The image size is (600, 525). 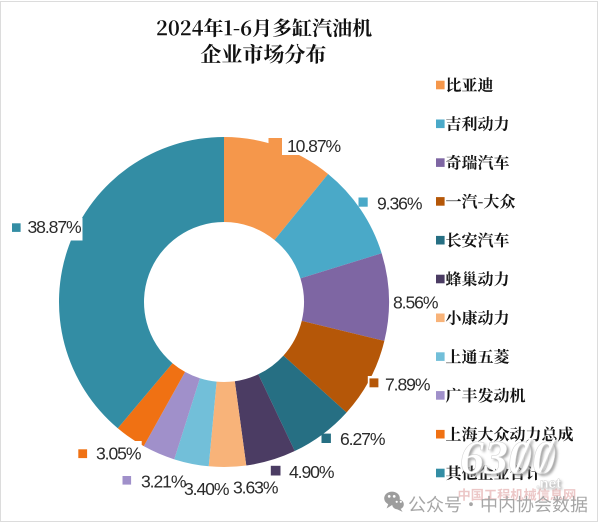 I want to click on svg-text: 3.63%, so click(x=256, y=487).